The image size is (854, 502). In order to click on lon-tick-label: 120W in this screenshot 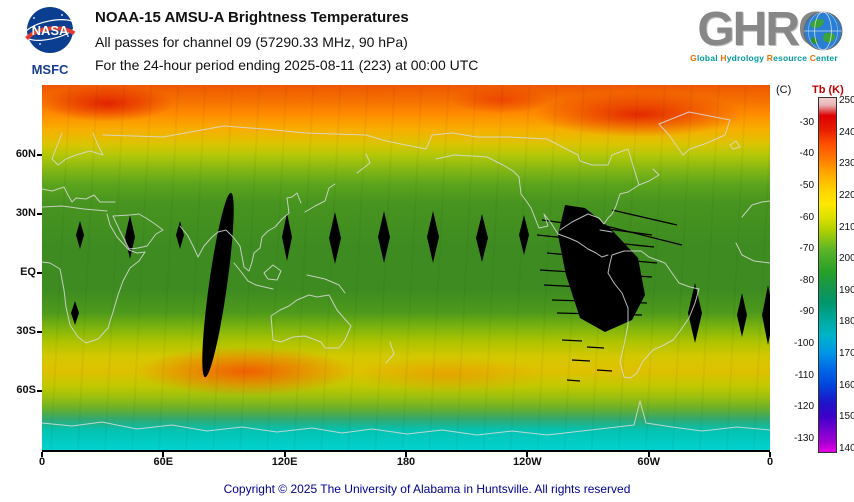, I will do `click(527, 462)`.